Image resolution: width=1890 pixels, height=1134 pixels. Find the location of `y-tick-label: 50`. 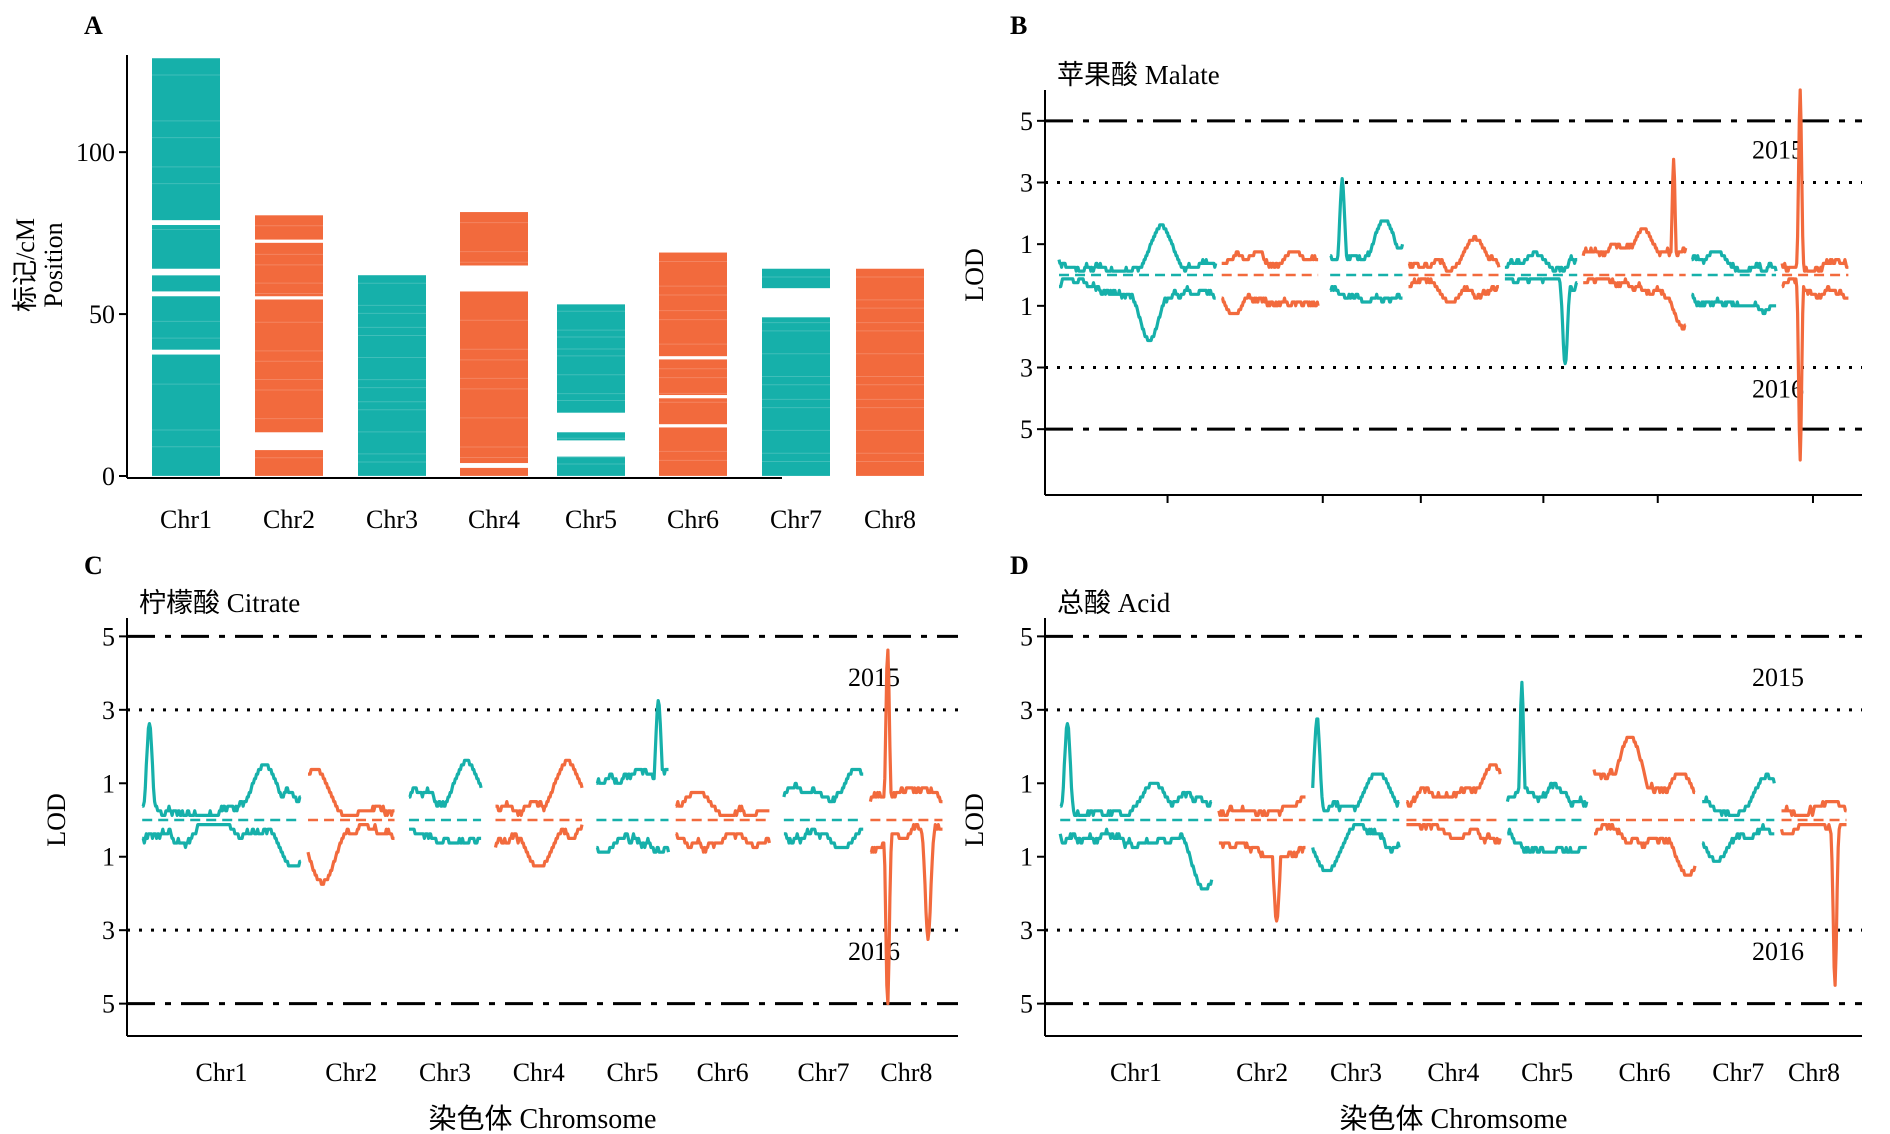

y-tick-label: 50 is located at coordinates (102, 314).